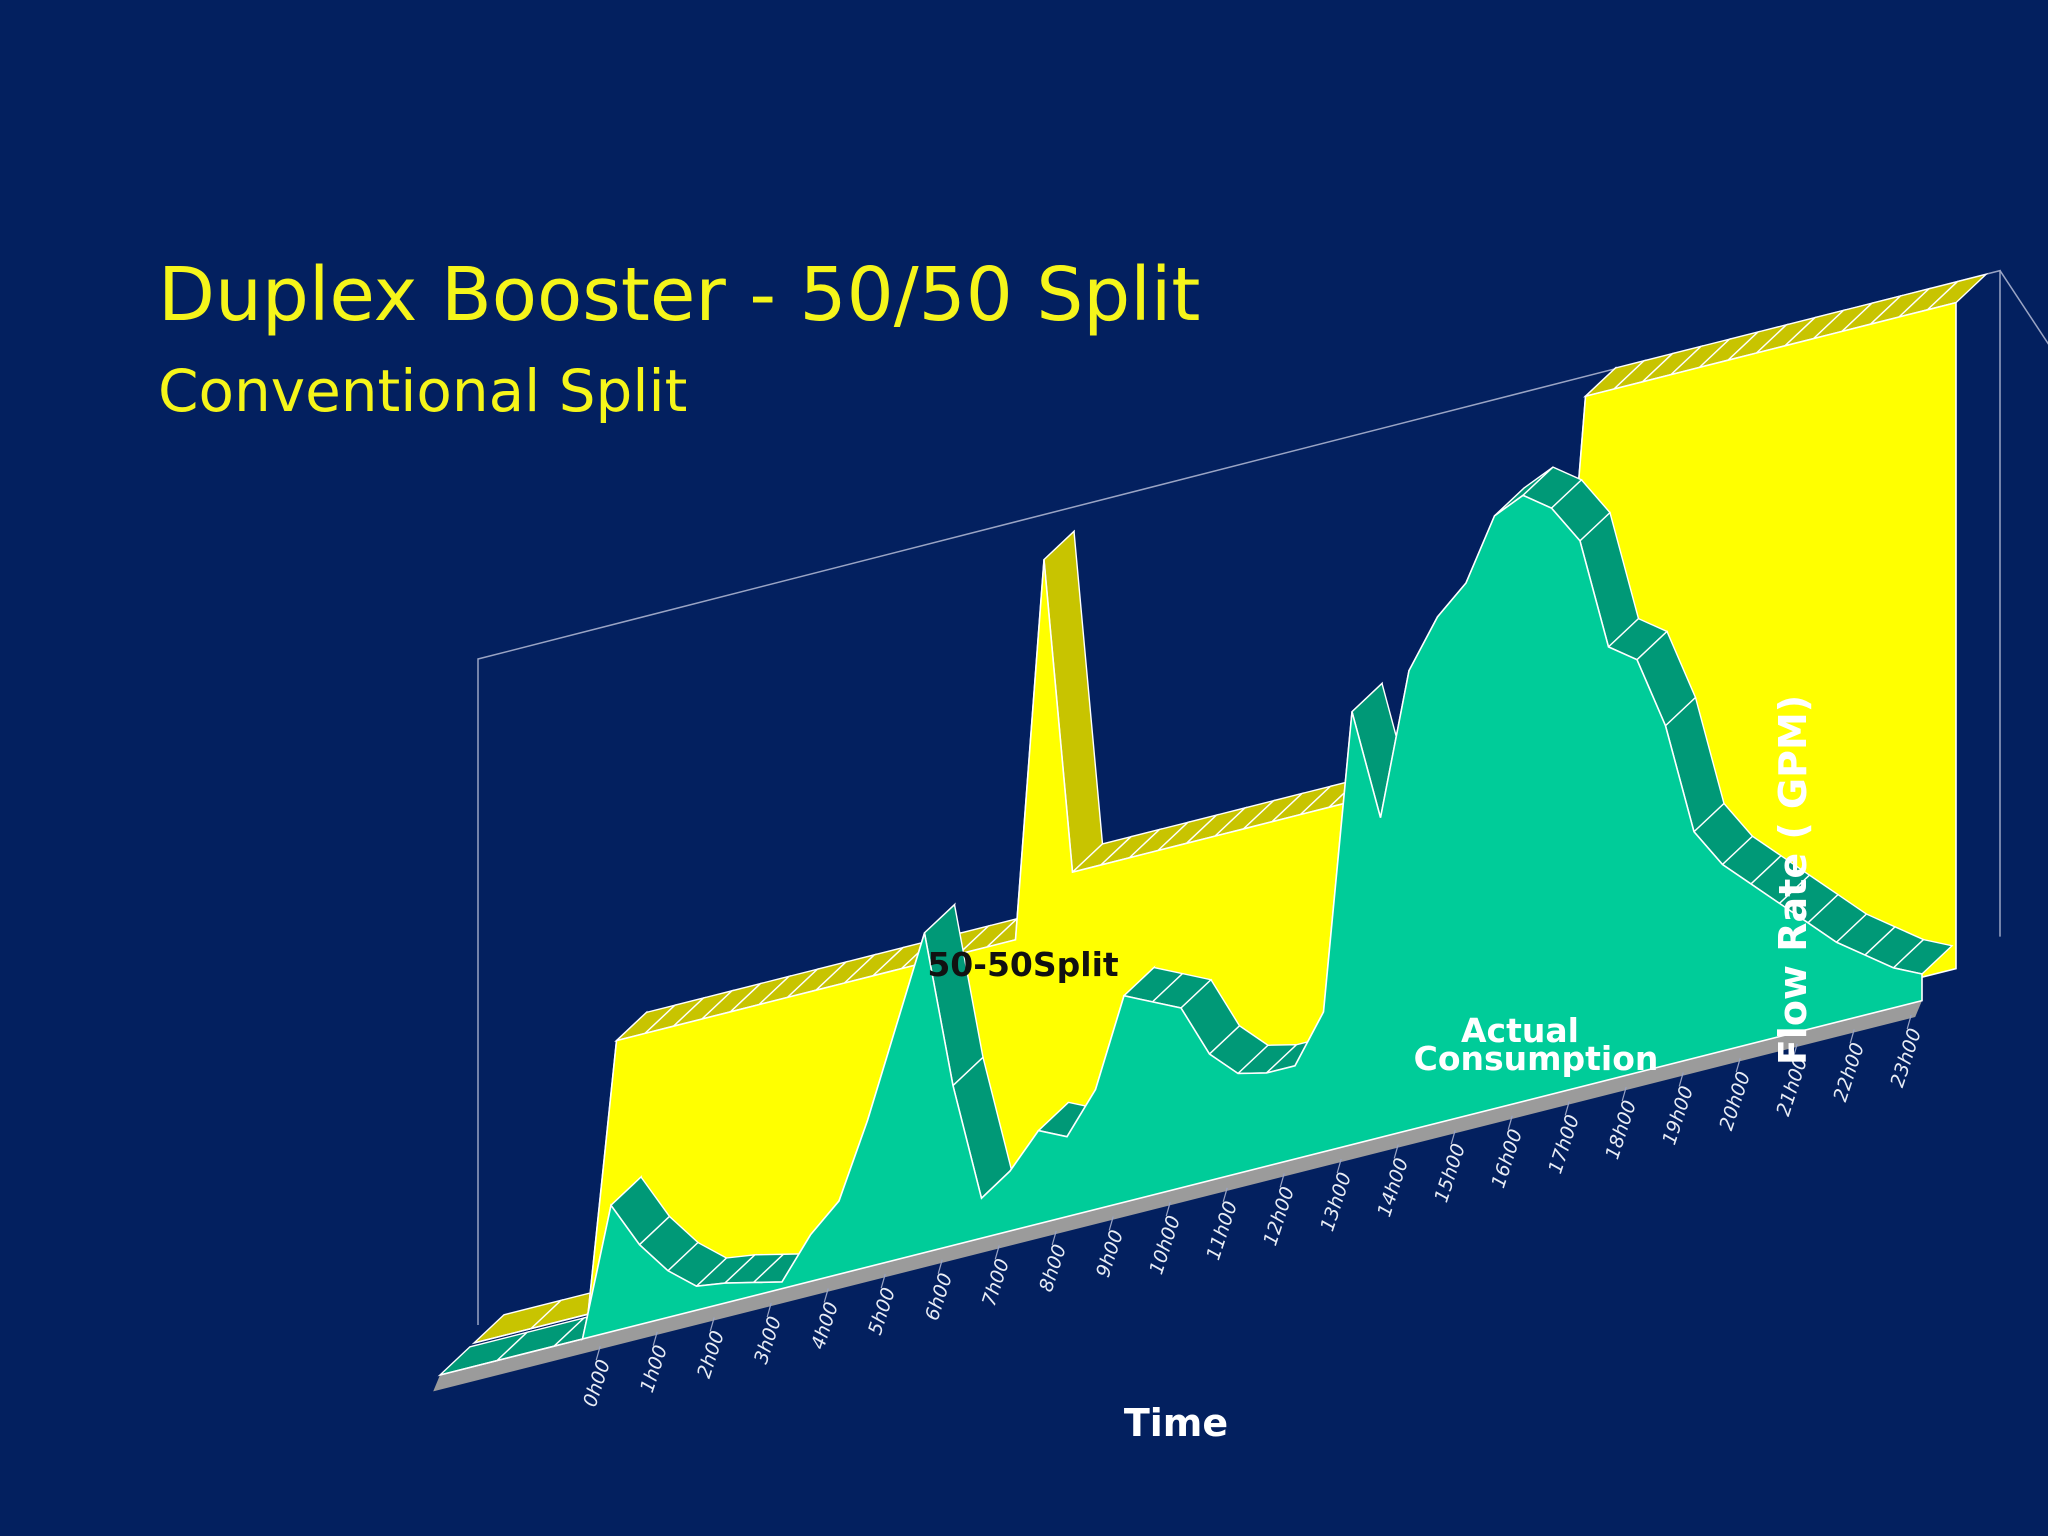 The width and height of the screenshot is (2048, 1536). What do you see at coordinates (597, 1383) in the screenshot?
I see `x-tick-label: 0h00` at bounding box center [597, 1383].